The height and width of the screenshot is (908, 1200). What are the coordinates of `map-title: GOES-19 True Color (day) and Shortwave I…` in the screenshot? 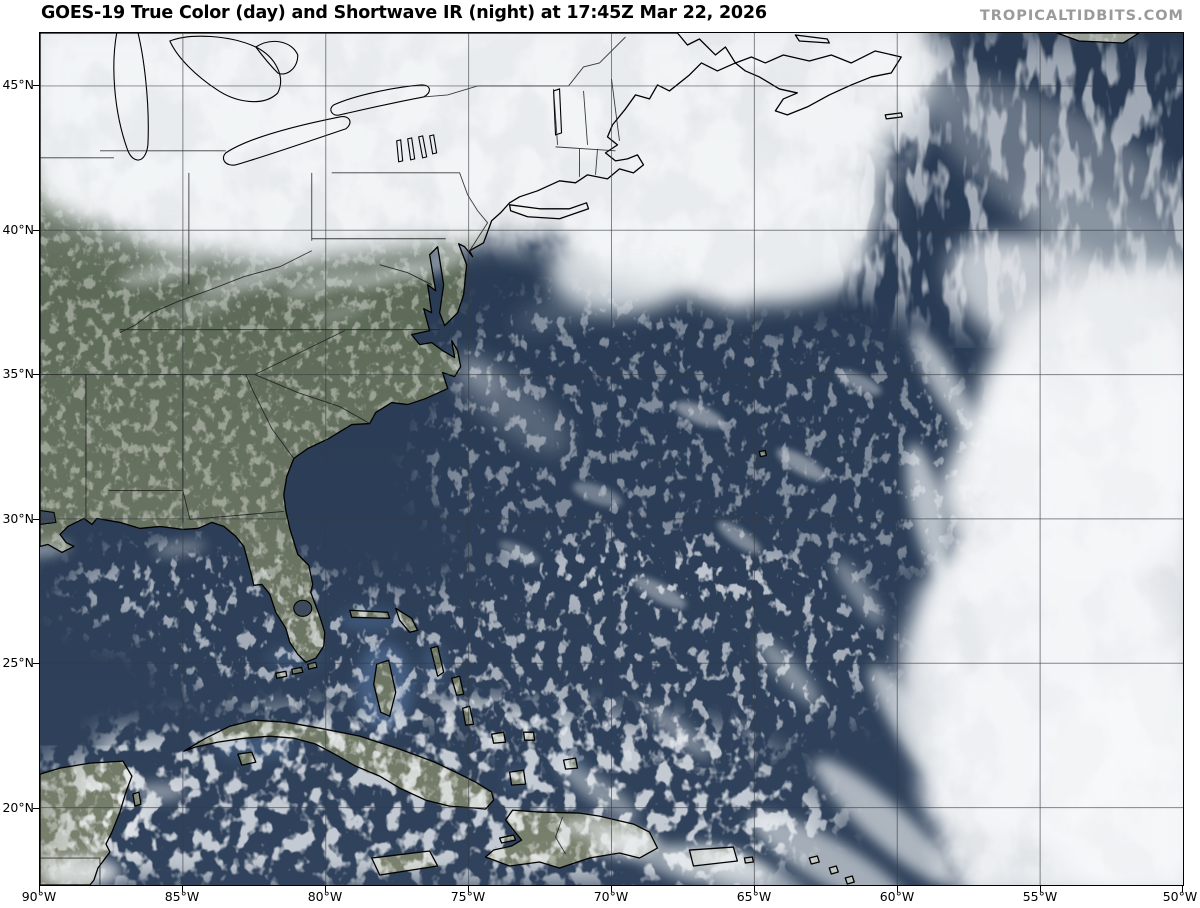 It's located at (404, 13).